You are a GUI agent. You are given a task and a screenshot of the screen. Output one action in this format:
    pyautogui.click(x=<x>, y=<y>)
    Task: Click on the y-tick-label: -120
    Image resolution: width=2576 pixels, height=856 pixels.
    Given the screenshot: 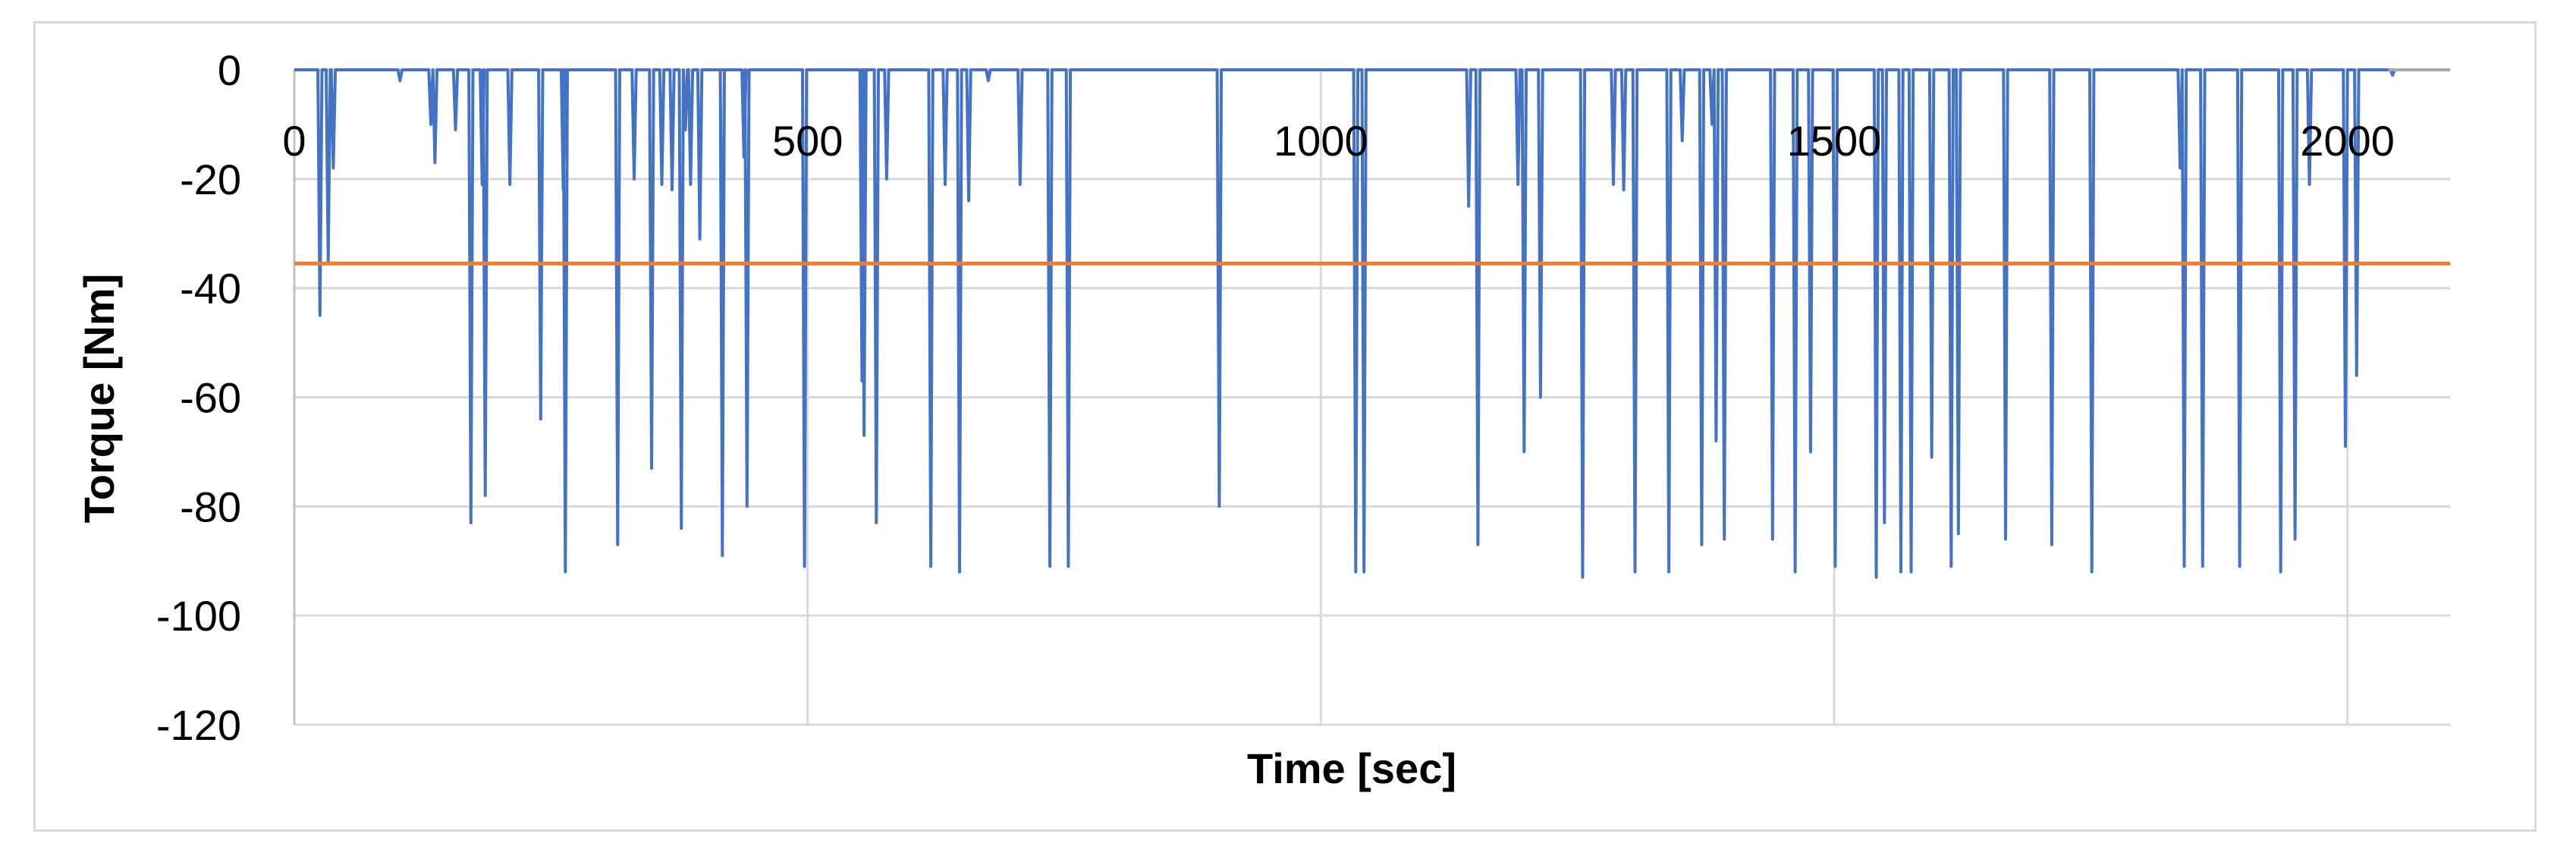 What is the action you would take?
    pyautogui.click(x=198, y=725)
    